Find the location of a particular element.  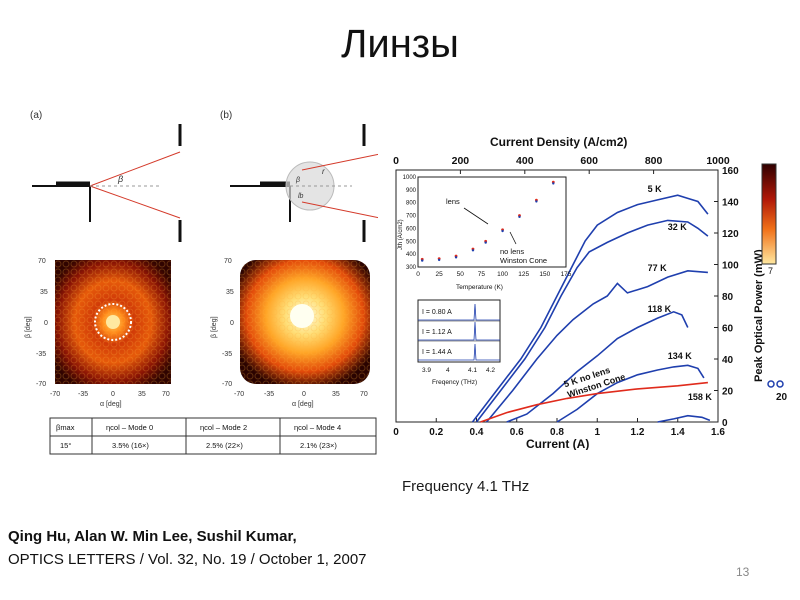

table-header: ηcol – Mode 0 is located at coordinates (129, 427).